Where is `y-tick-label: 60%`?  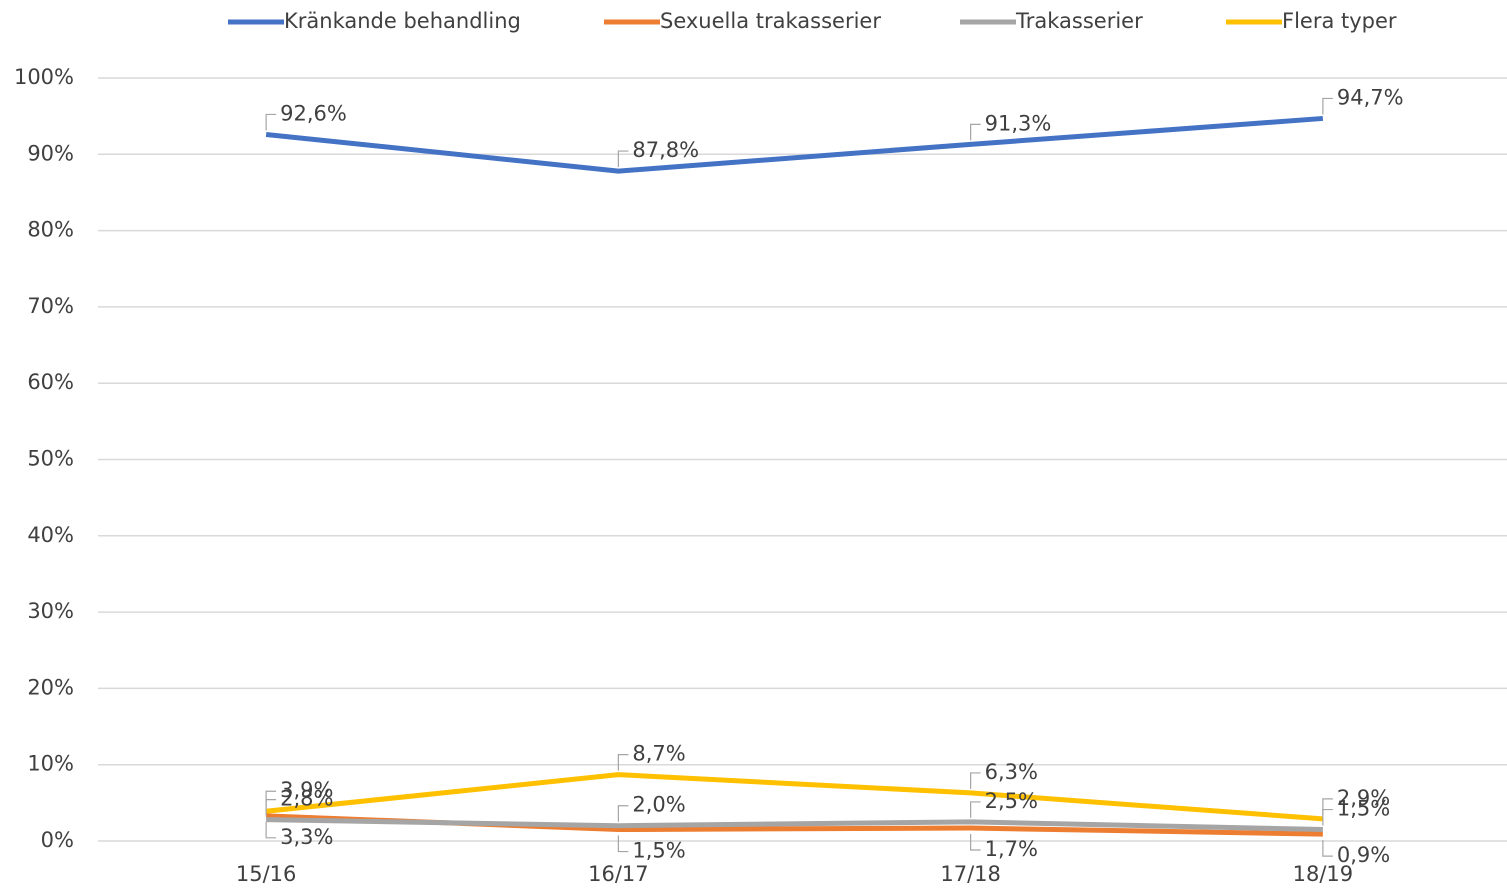
y-tick-label: 60% is located at coordinates (50, 382).